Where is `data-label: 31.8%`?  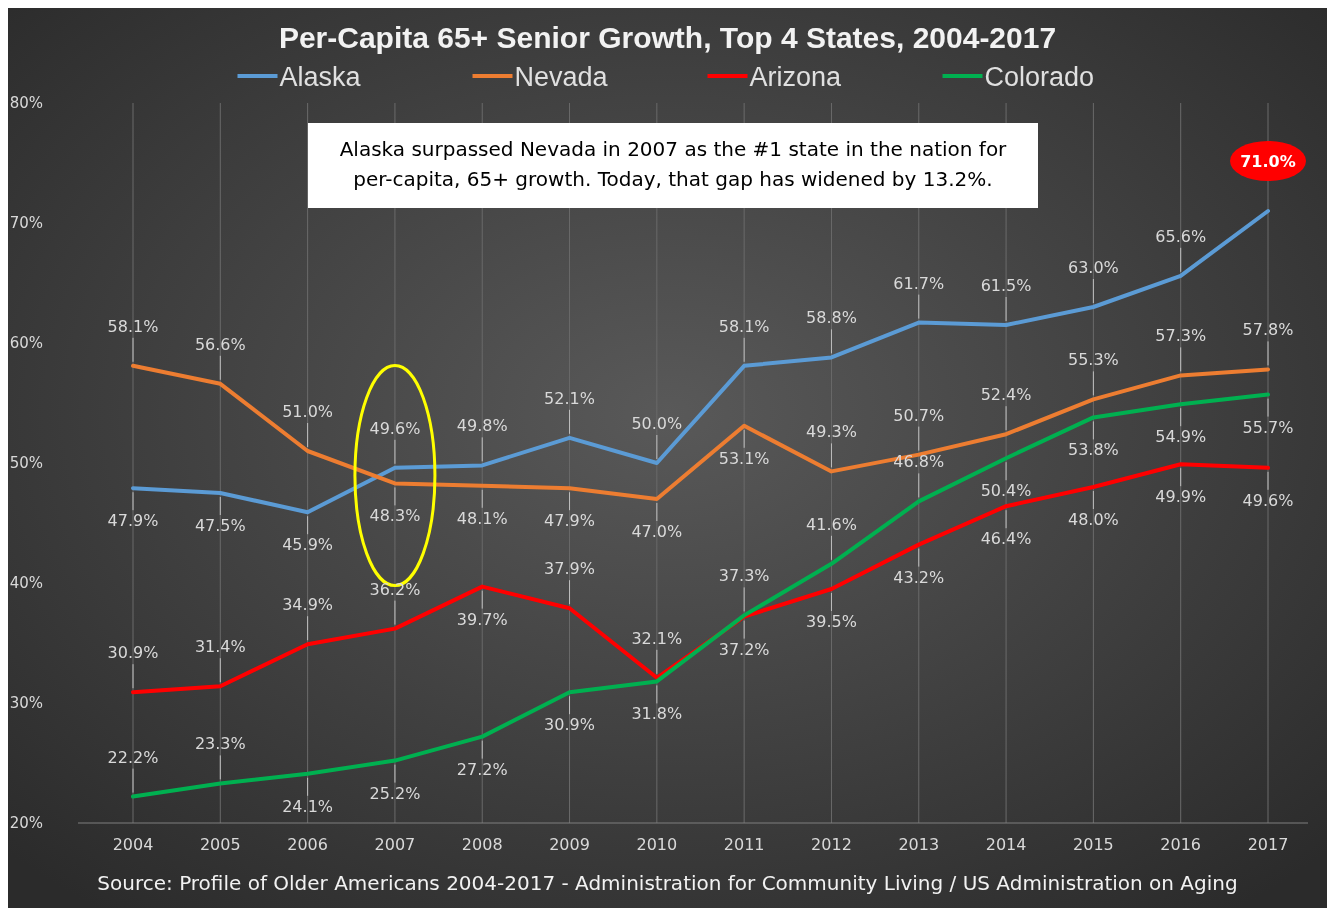 data-label: 31.8% is located at coordinates (657, 714).